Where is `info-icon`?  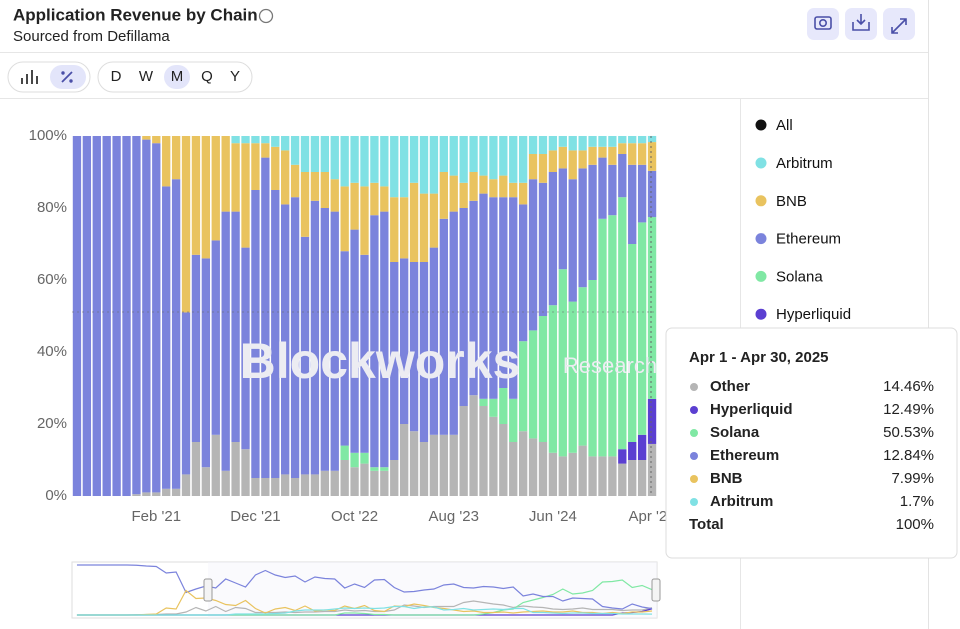
info-icon is located at coordinates (266, 16).